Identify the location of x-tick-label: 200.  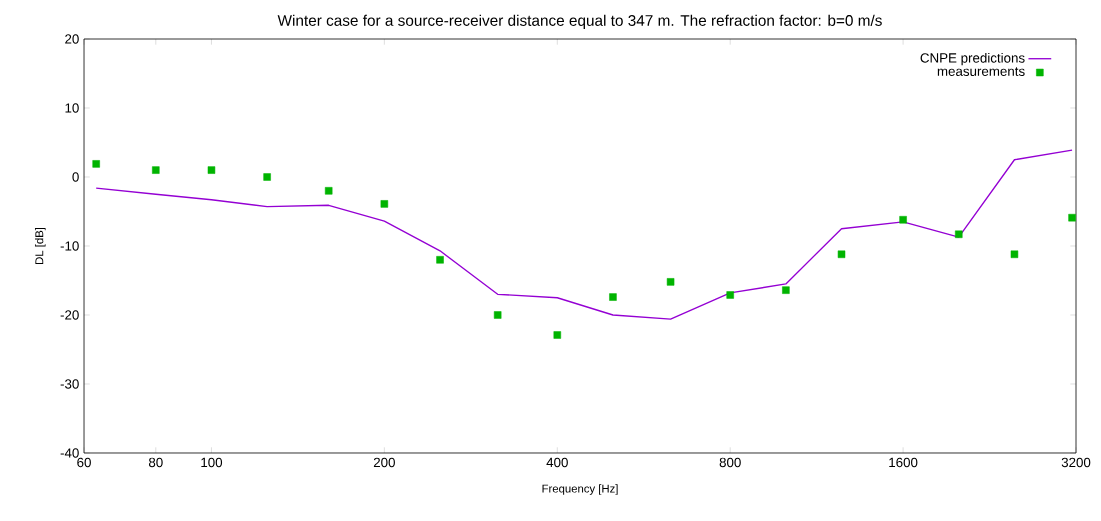
(384, 462).